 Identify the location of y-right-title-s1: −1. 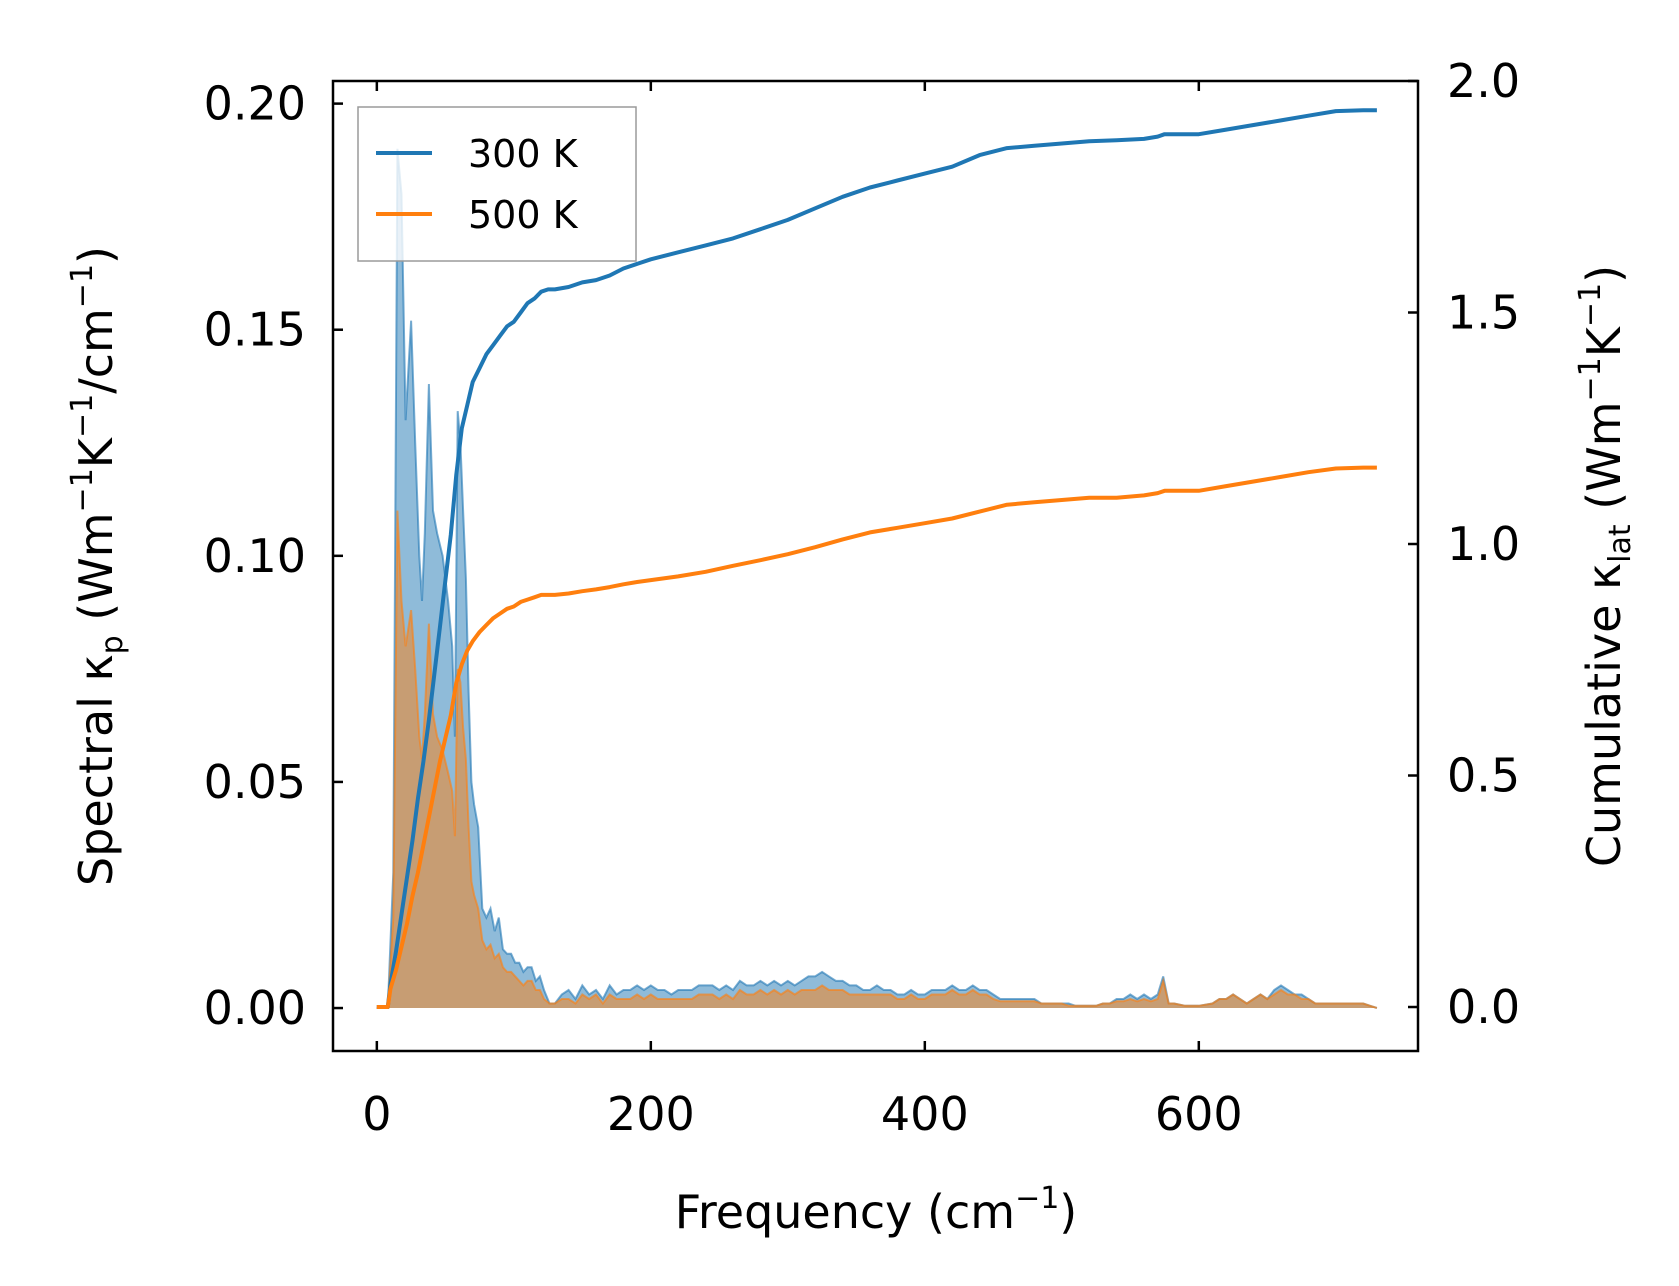
(1590, 379).